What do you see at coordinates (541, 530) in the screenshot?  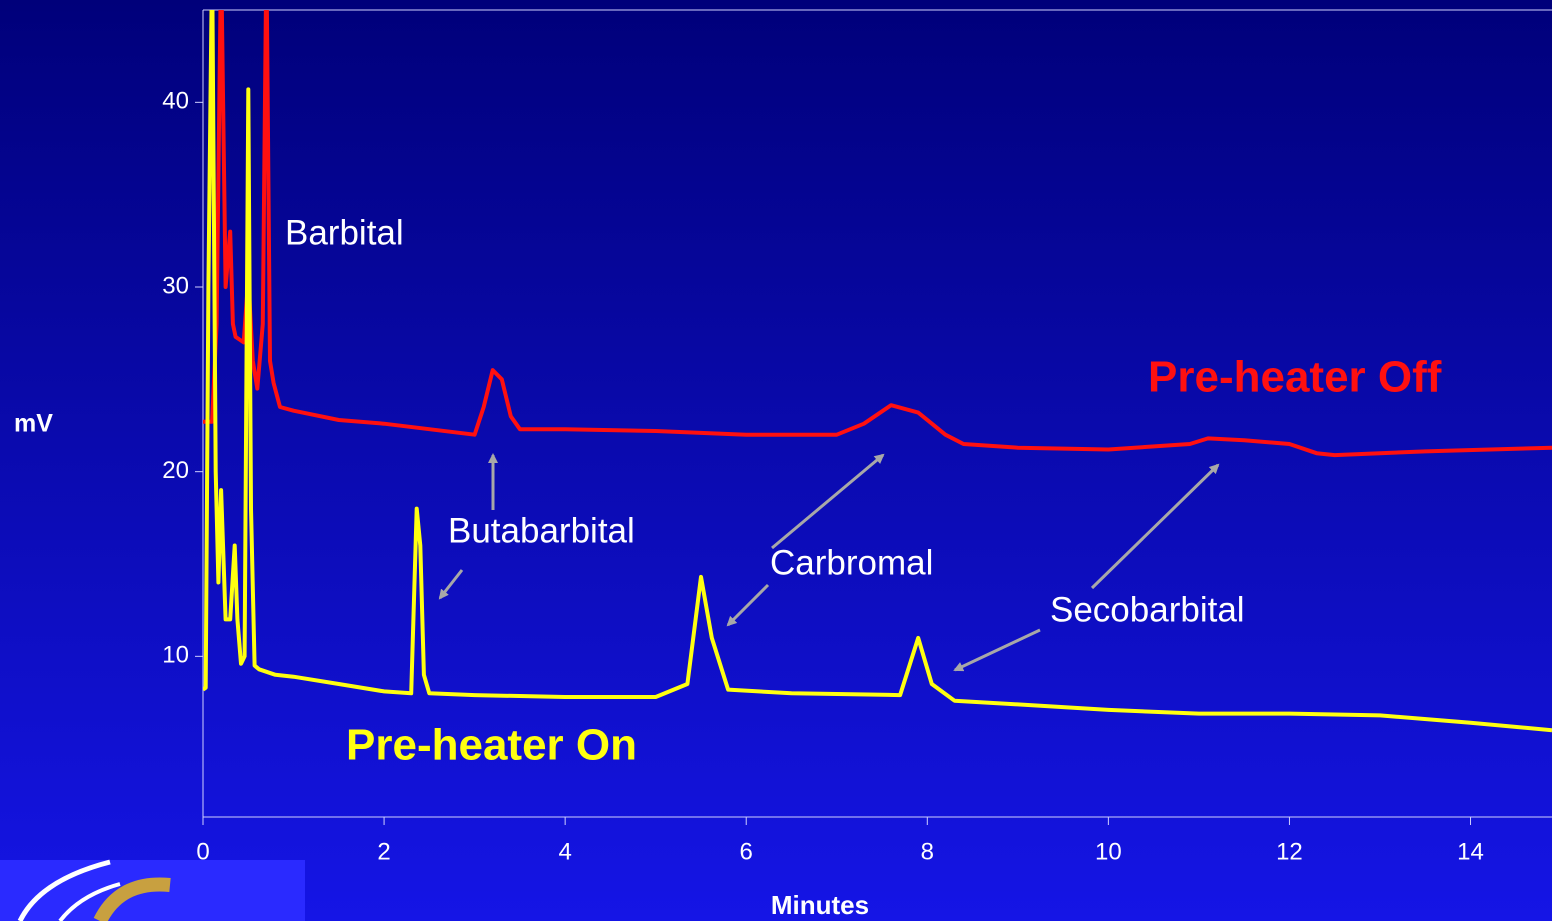 I see `peak-label: Butabarbital` at bounding box center [541, 530].